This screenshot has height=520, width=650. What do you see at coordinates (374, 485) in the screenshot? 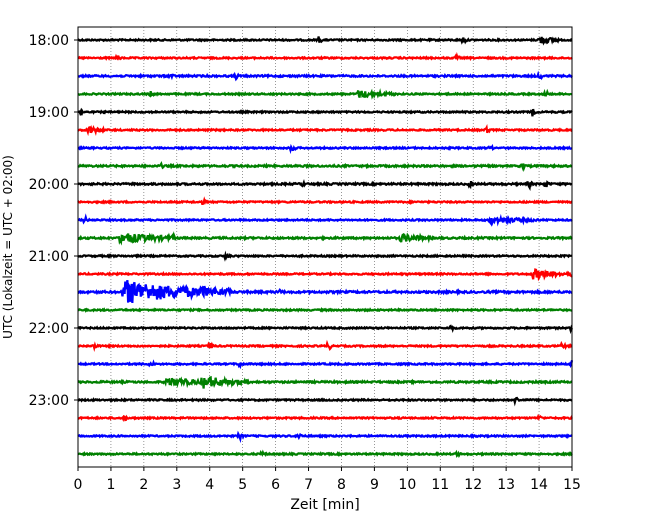
I see `x-tick-label: 9` at bounding box center [374, 485].